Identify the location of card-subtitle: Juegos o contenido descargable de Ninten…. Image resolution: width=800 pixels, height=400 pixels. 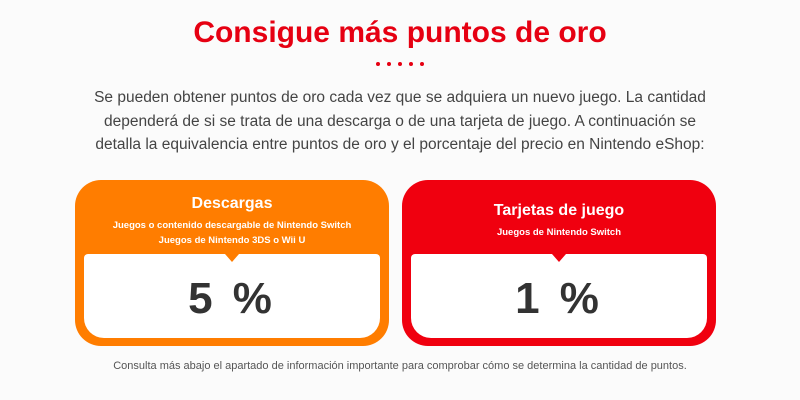
(232, 225).